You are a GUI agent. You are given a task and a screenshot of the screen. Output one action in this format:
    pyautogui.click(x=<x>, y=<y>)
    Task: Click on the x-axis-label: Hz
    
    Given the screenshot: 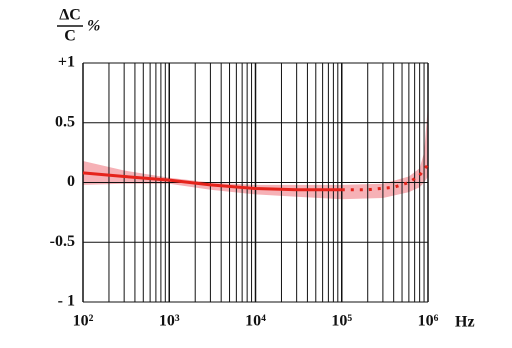 What is the action you would take?
    pyautogui.click(x=465, y=322)
    